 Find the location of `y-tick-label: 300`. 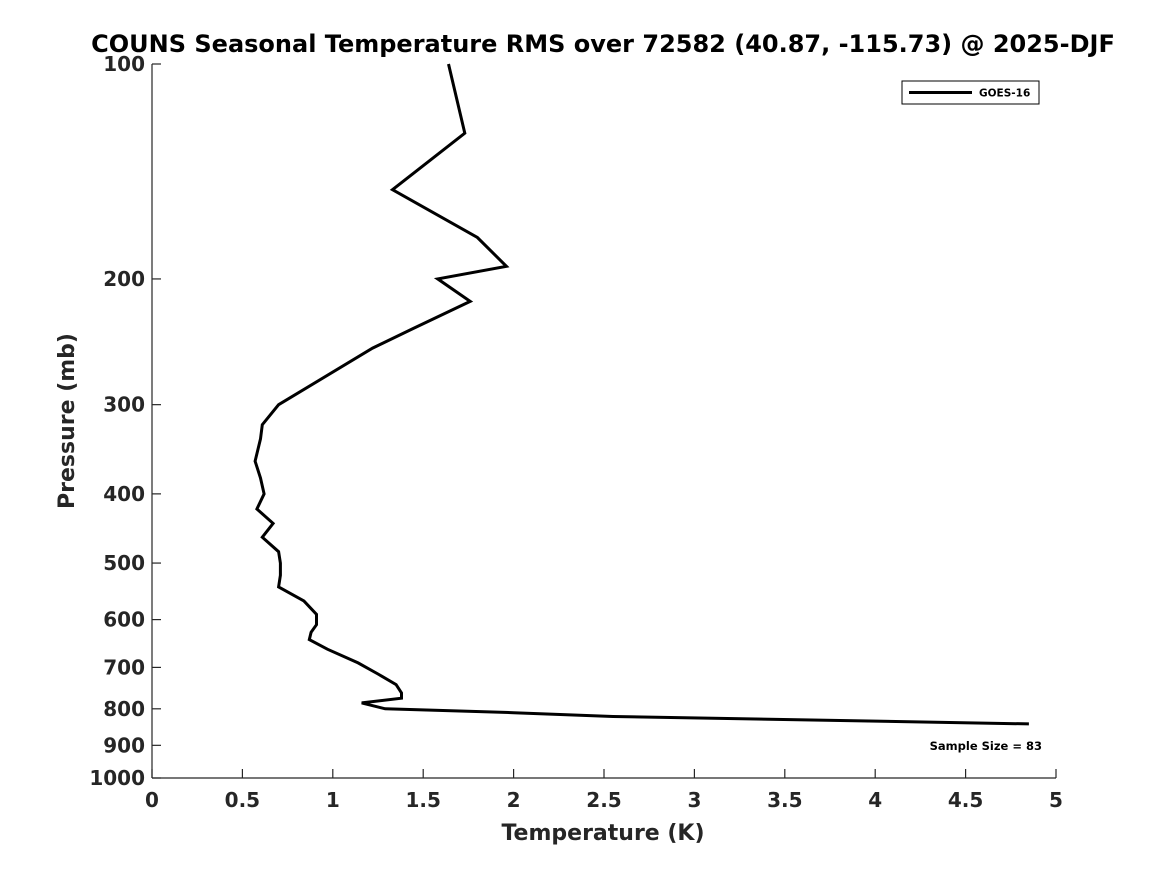

y-tick-label: 300 is located at coordinates (124, 405).